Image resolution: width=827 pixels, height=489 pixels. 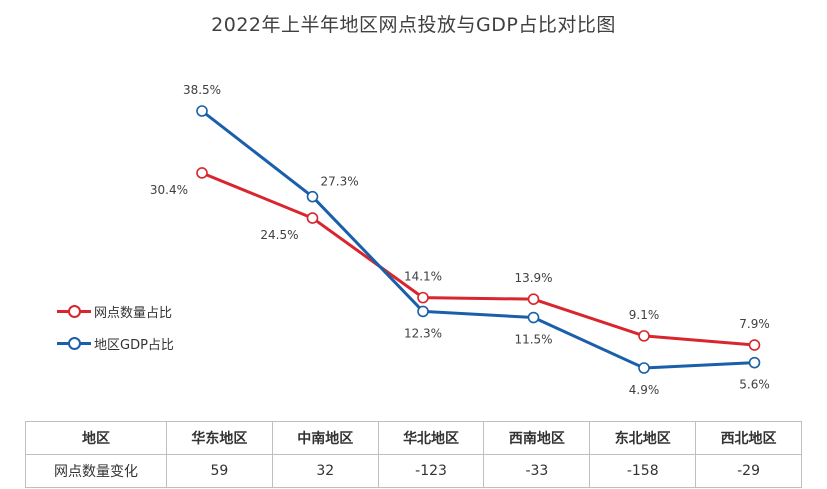 I want to click on legend-label-outlets: 网点数量占比, so click(x=133, y=313).